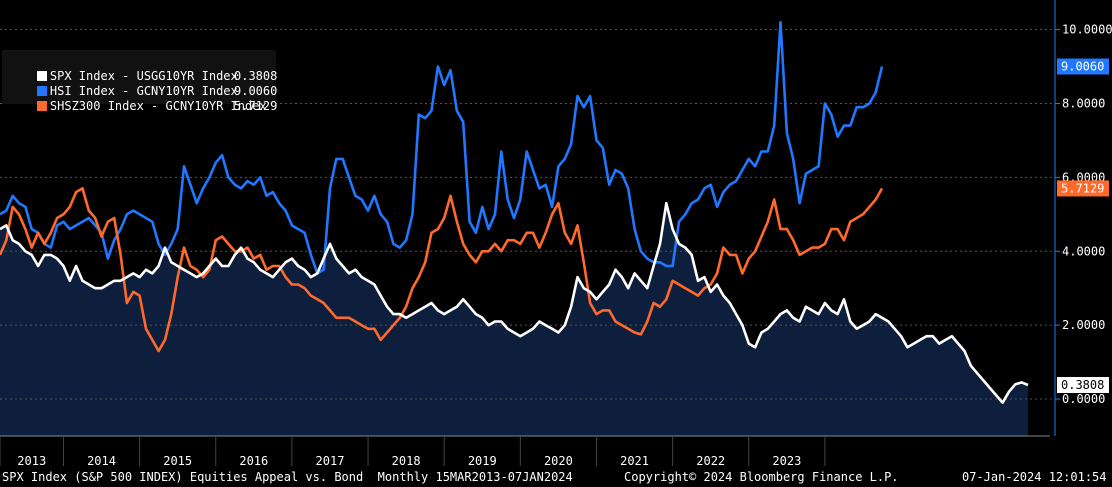 This screenshot has width=1112, height=487. I want to click on x-tick-label-2013: 2013, so click(31, 461).